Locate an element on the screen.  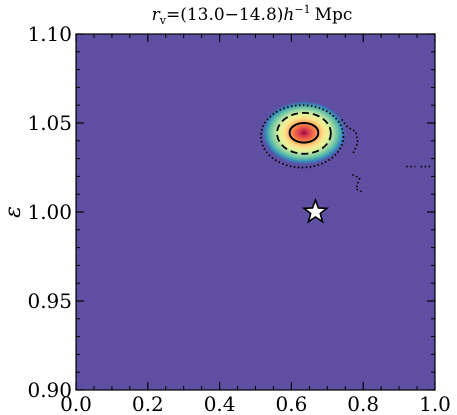
contour-outer is located at coordinates (302, 136).